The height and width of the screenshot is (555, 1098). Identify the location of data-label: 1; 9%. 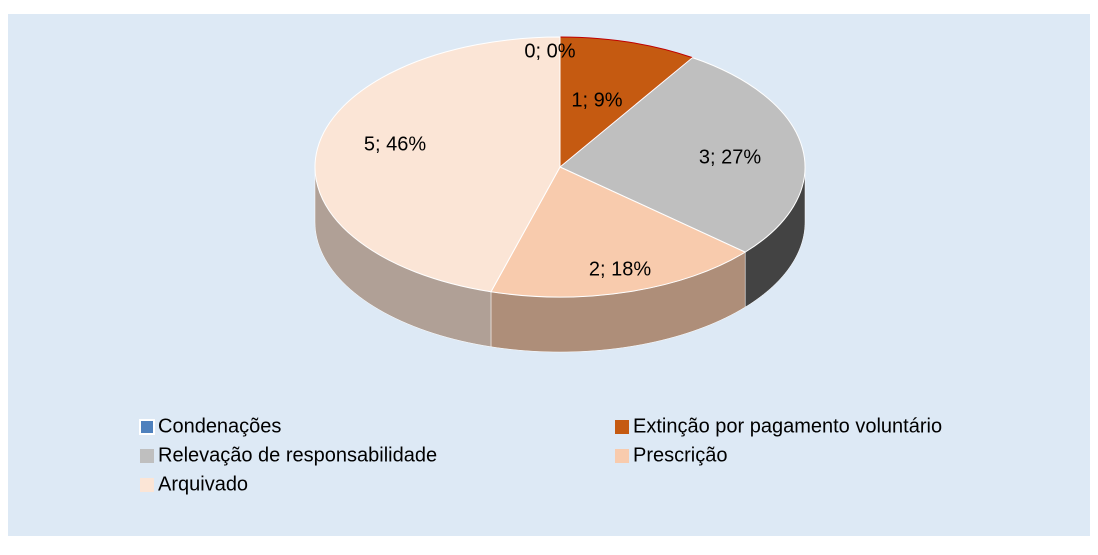
(596, 100).